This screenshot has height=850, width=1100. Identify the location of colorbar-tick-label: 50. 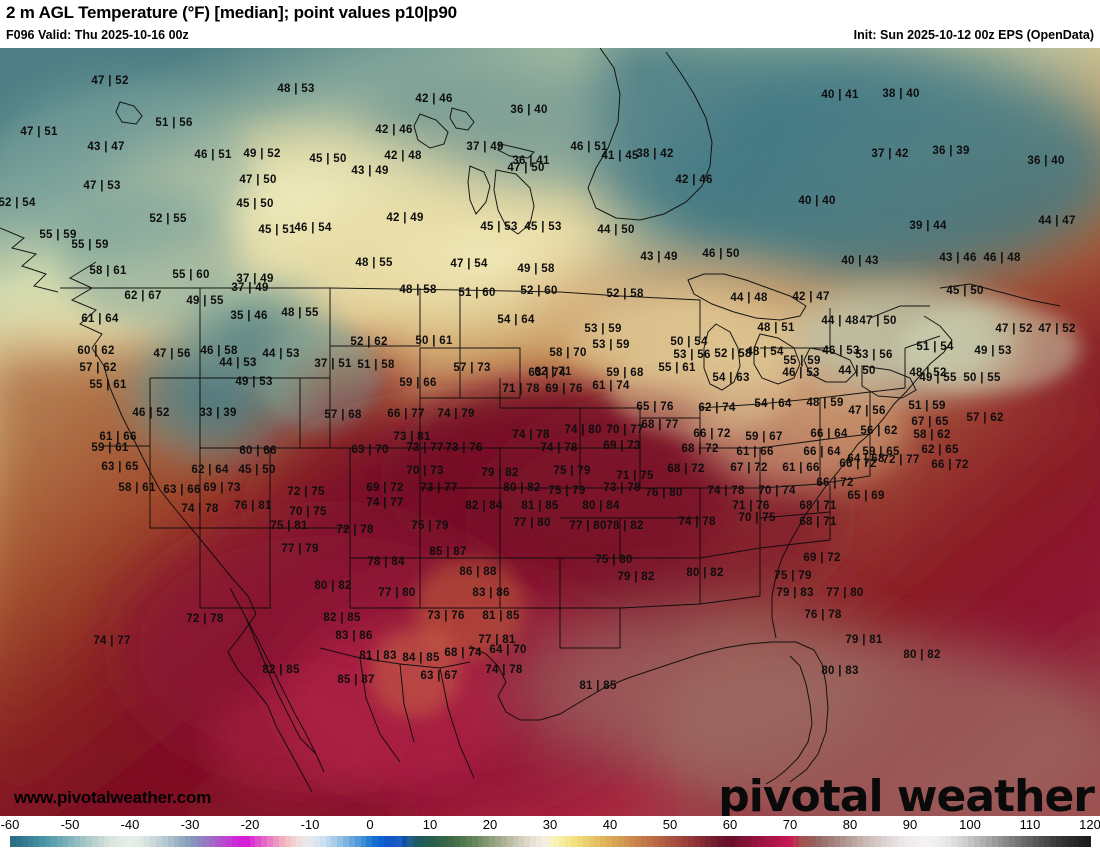
(670, 824).